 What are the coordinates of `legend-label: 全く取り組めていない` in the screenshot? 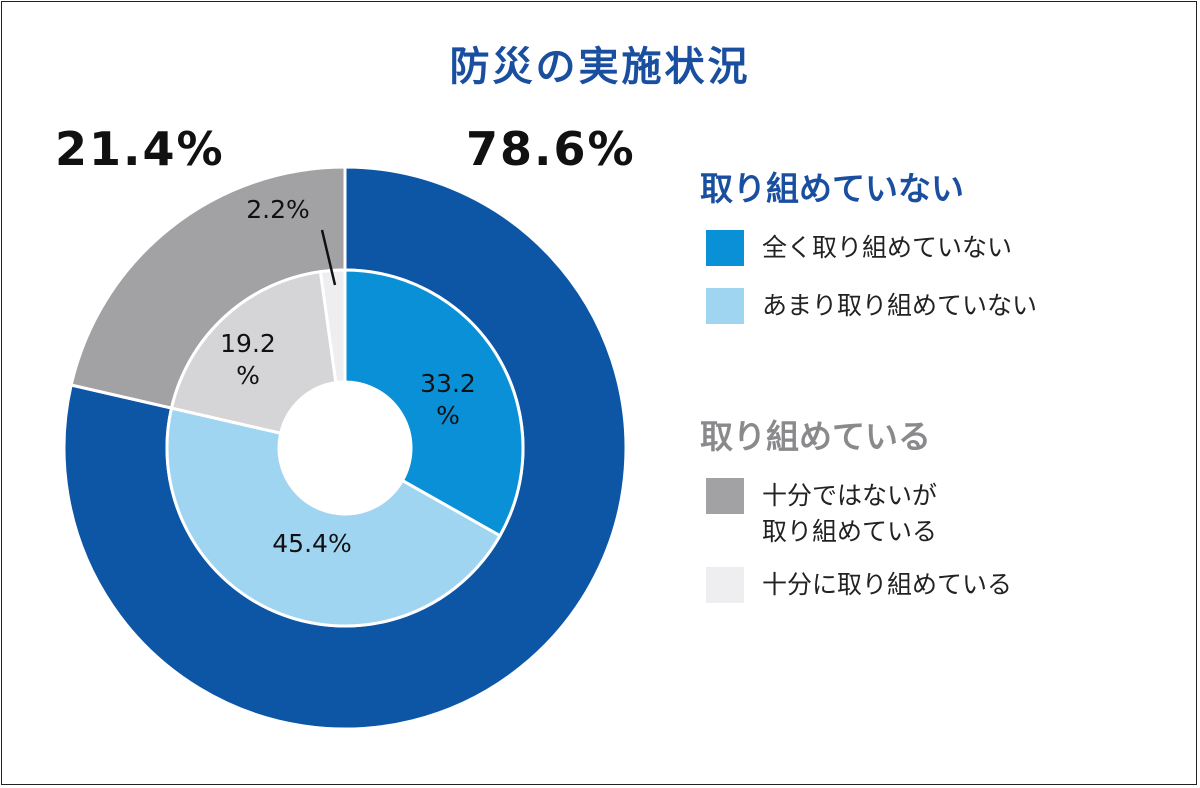 It's located at (887, 247).